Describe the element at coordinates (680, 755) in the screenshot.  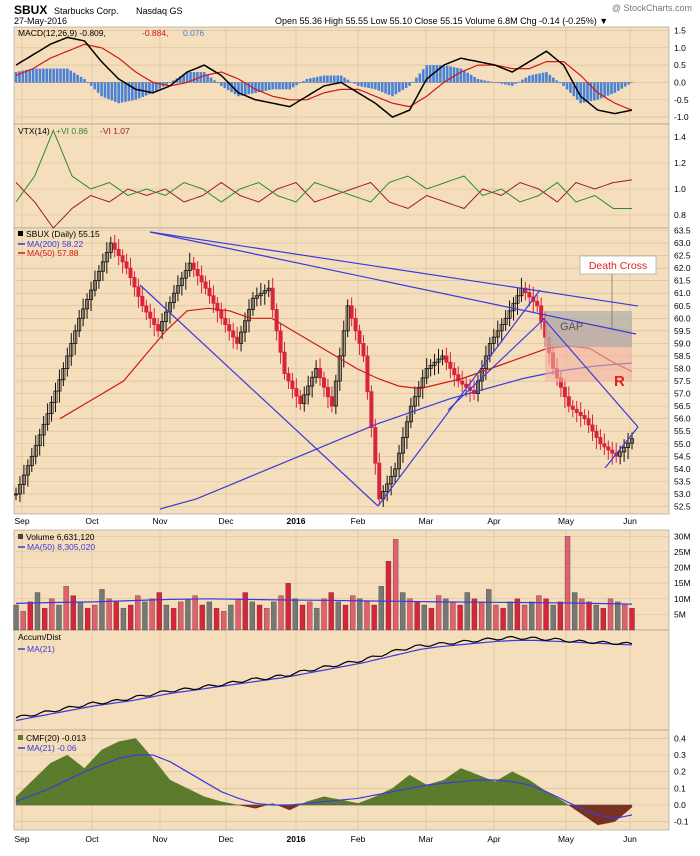
I see `cmf-y-tick-label: 0.3` at that location.